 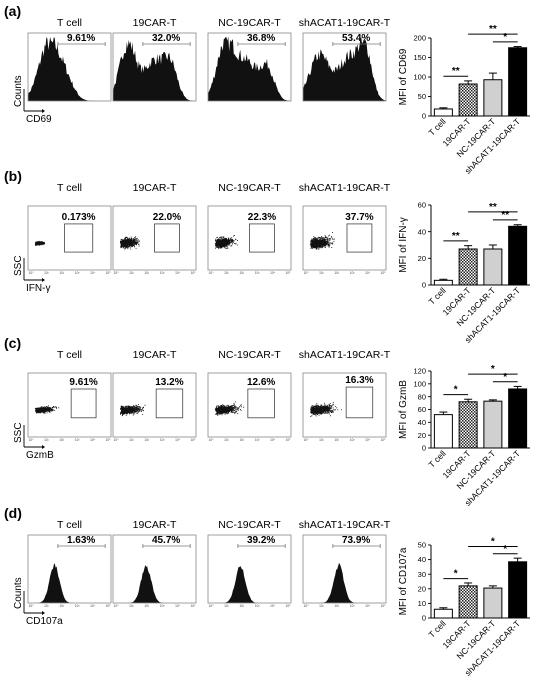 What do you see at coordinates (356, 540) in the screenshot?
I see `gate-percentage: 73.9%` at bounding box center [356, 540].